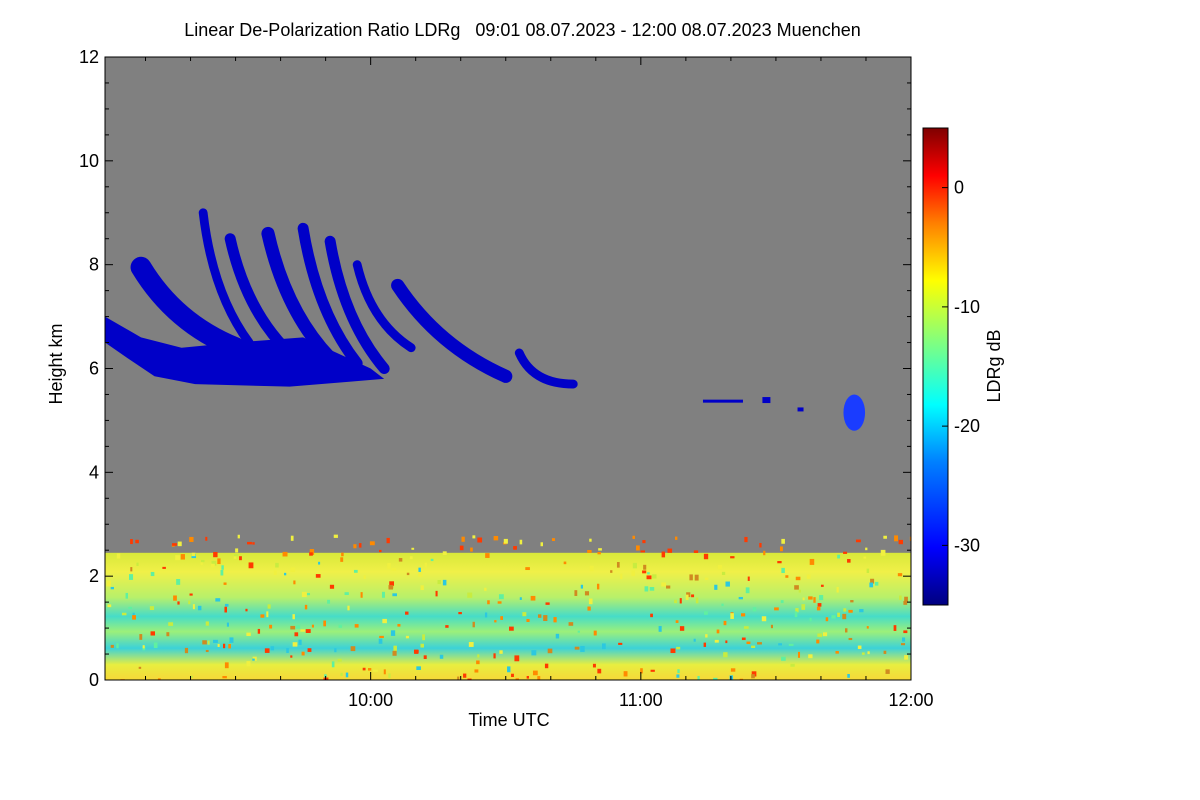  What do you see at coordinates (967, 545) in the screenshot?
I see `colorbar-tick-label: -30` at bounding box center [967, 545].